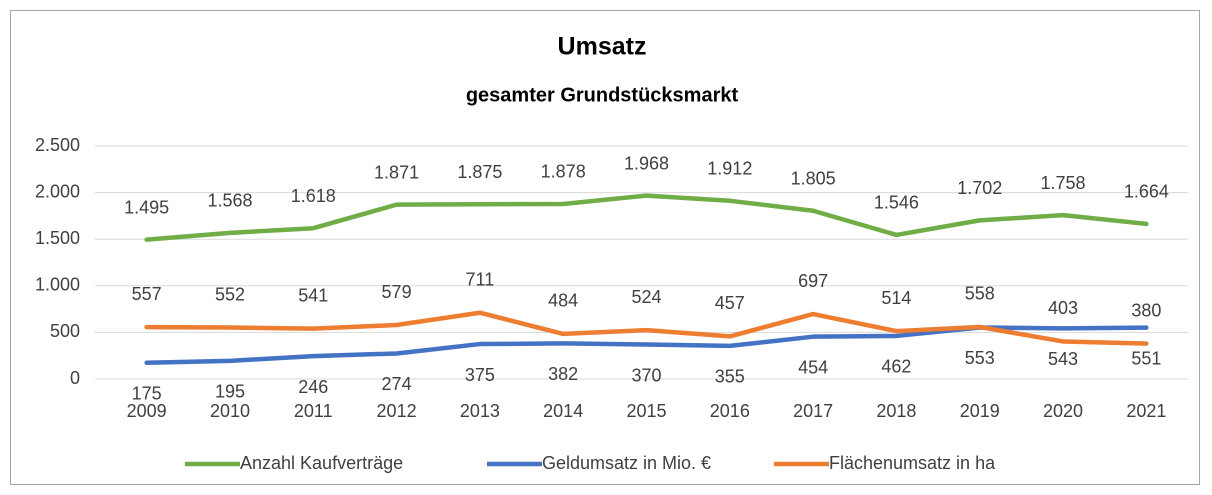 The height and width of the screenshot is (495, 1212). Describe the element at coordinates (480, 279) in the screenshot. I see `data-label: 711` at that location.